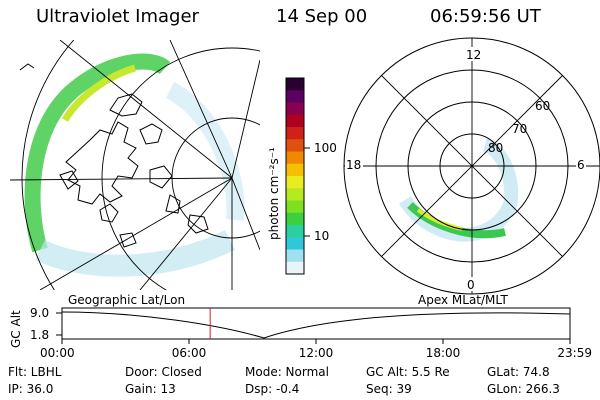  Describe the element at coordinates (79, 134) in the screenshot. I see `coastline-canada` at that location.